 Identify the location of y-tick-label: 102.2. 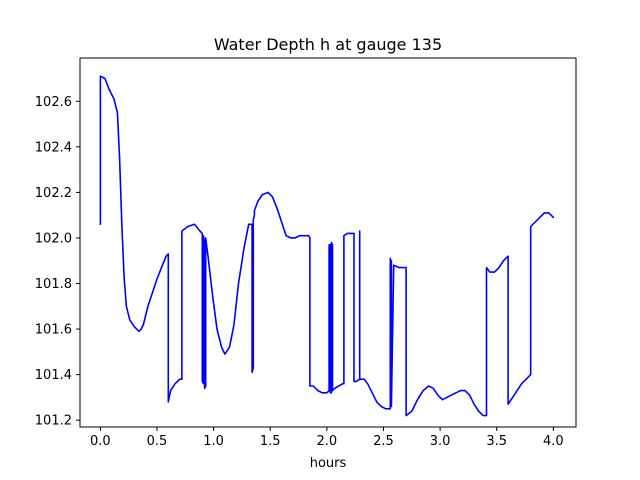
(53, 193).